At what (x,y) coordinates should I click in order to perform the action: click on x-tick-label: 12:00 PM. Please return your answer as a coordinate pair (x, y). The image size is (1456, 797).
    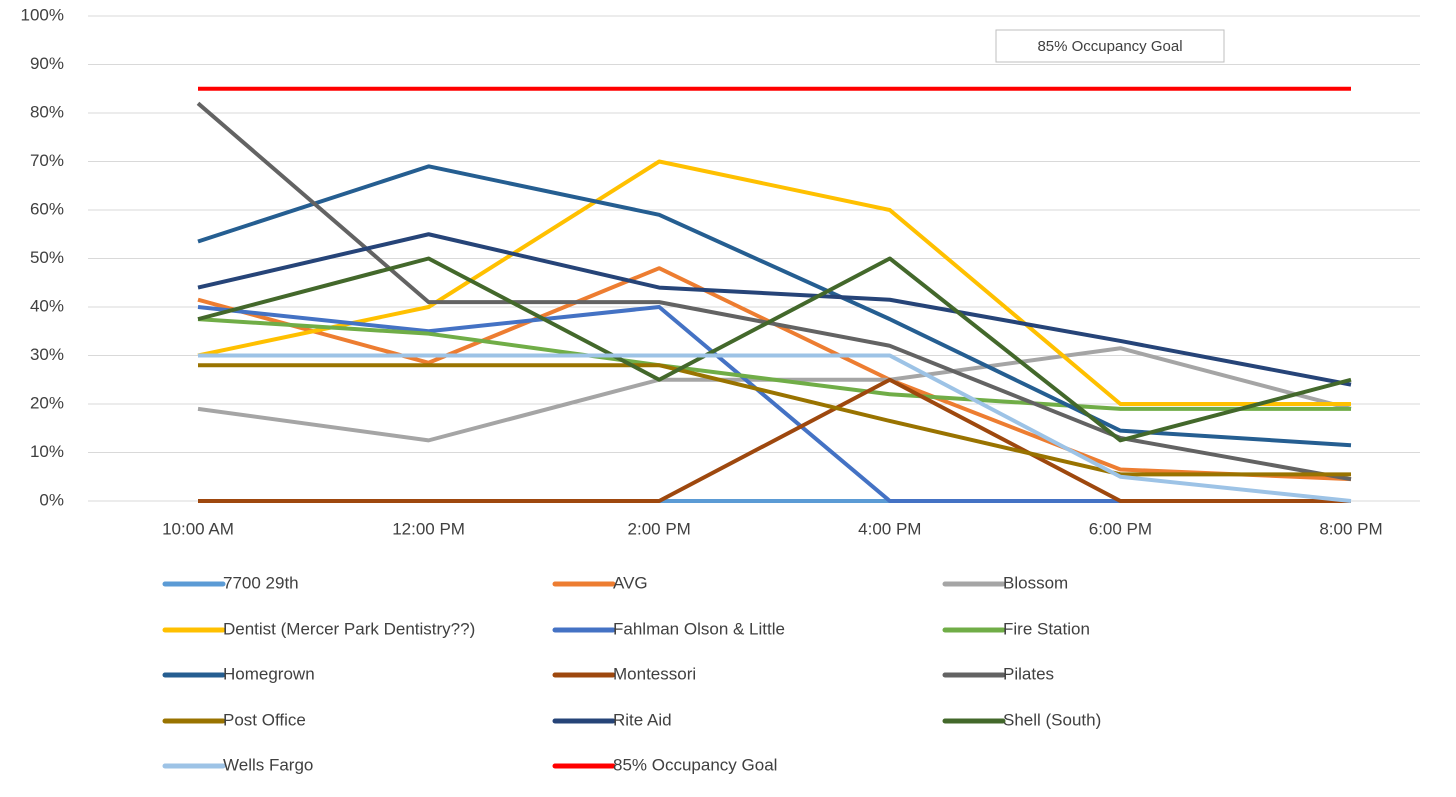
    Looking at the image, I should click on (428, 528).